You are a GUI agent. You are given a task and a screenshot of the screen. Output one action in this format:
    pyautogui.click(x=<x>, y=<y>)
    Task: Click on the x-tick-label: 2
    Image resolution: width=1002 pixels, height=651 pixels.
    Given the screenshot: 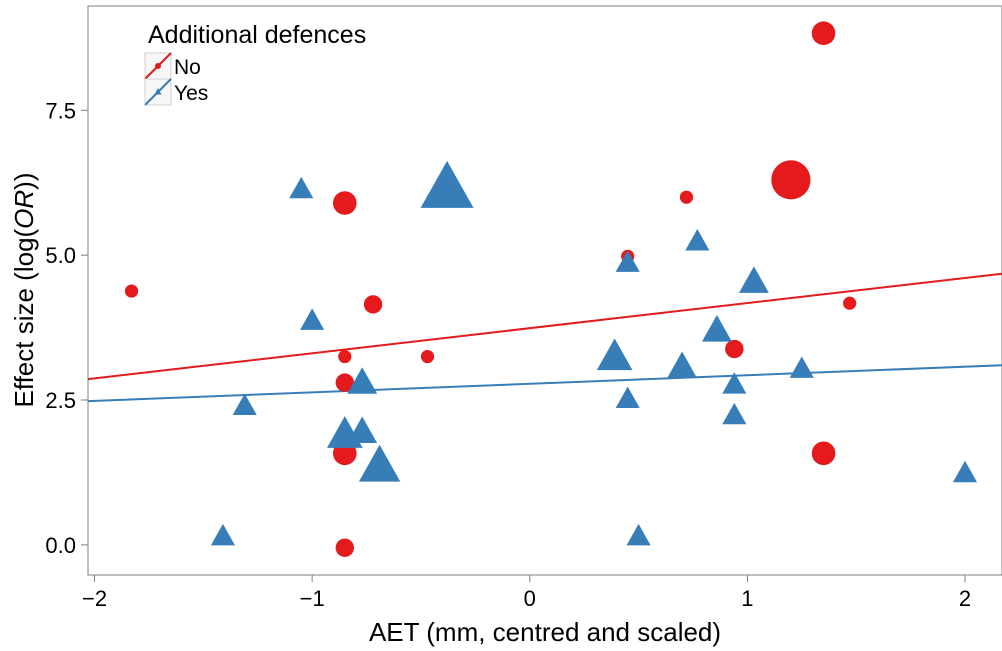 What is the action you would take?
    pyautogui.click(x=965, y=598)
    